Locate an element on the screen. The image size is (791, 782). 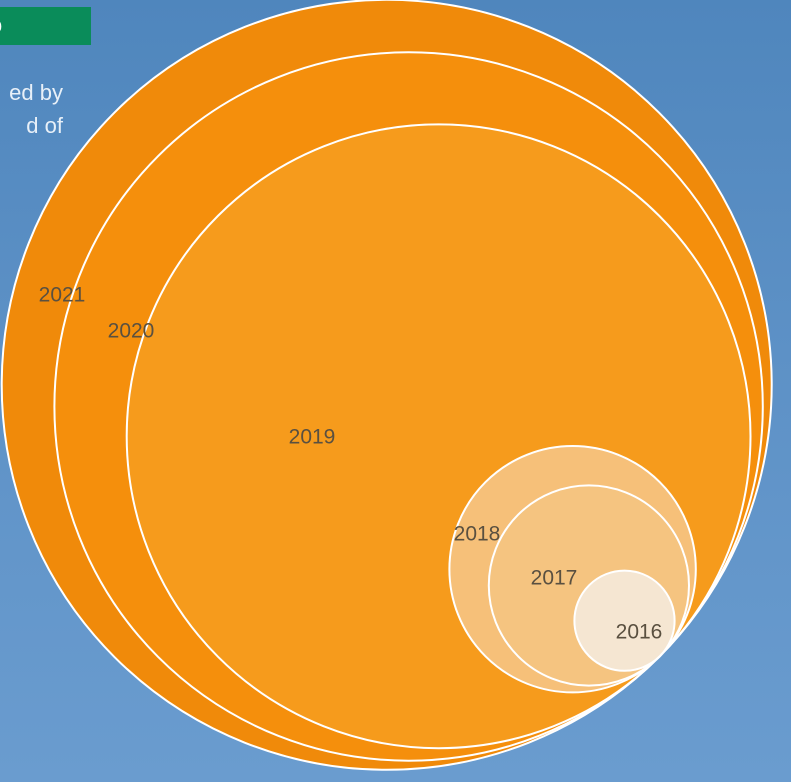
bubble-label-2016: 2016 is located at coordinates (639, 632).